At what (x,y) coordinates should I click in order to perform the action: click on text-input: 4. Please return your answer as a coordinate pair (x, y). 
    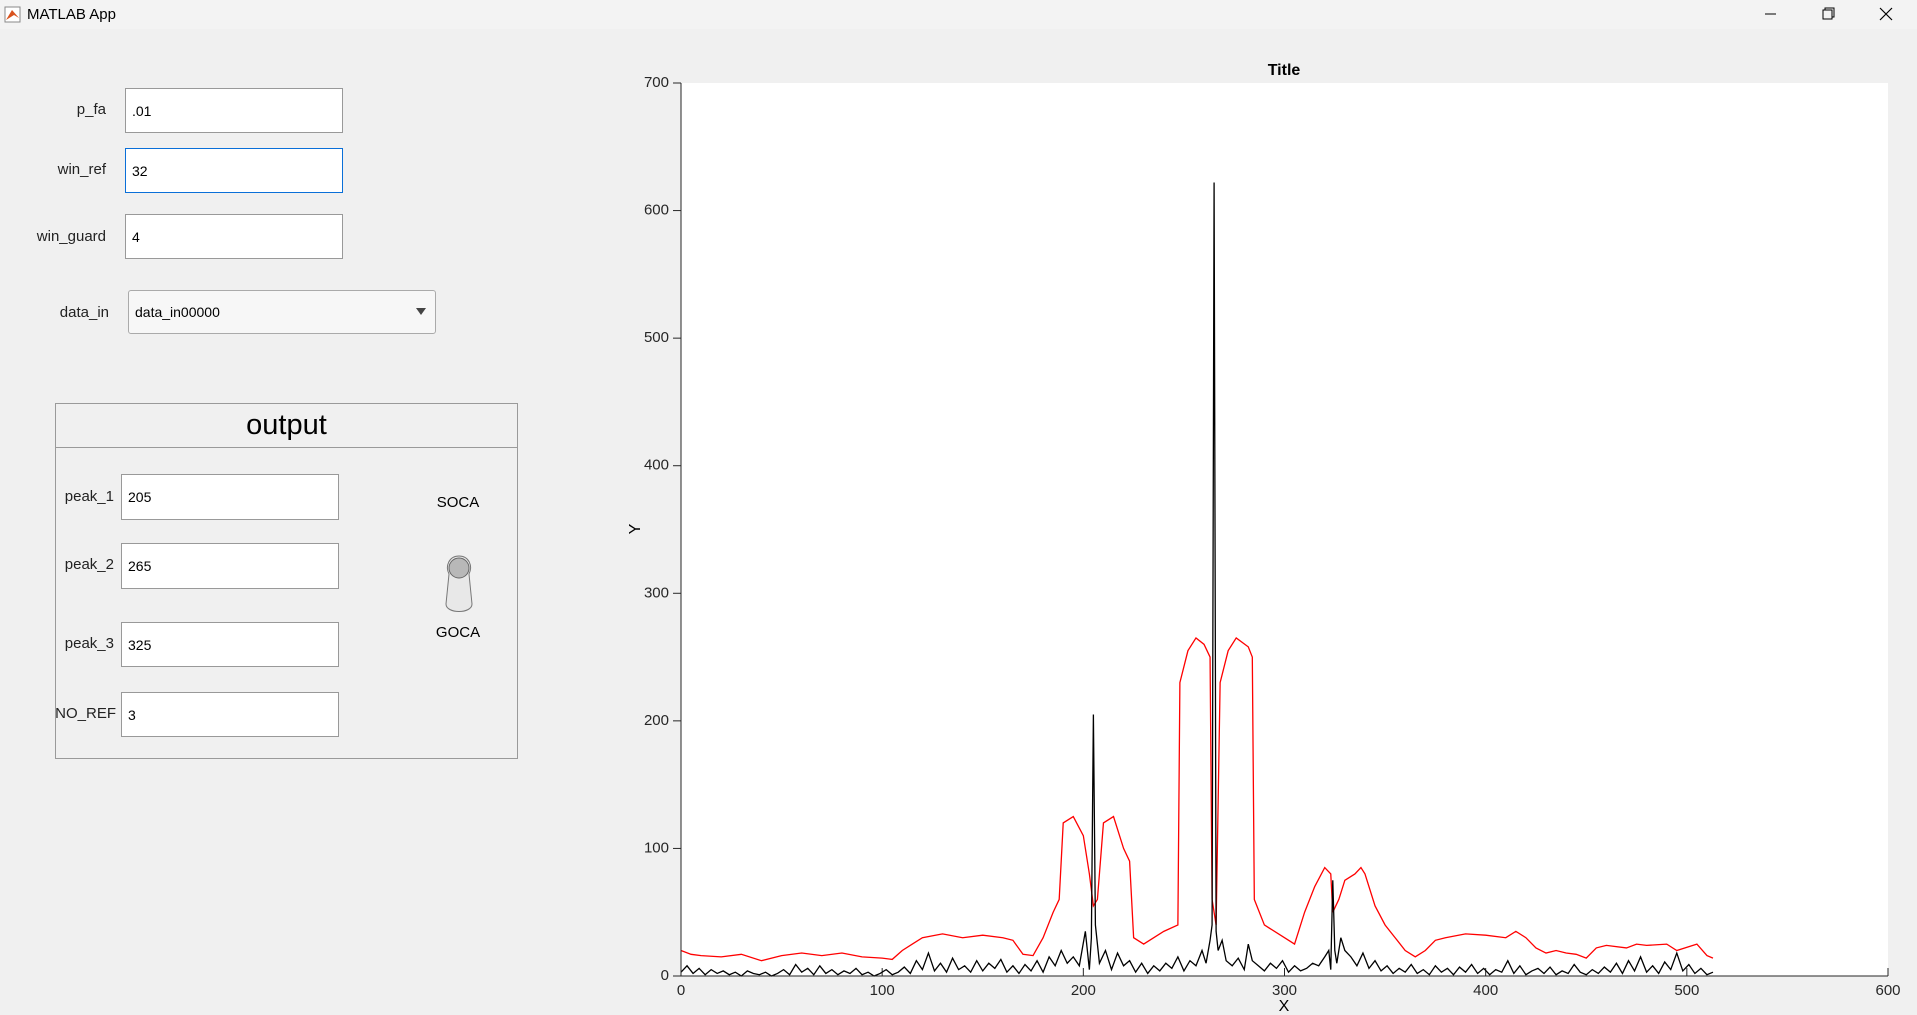
    Looking at the image, I should click on (234, 236).